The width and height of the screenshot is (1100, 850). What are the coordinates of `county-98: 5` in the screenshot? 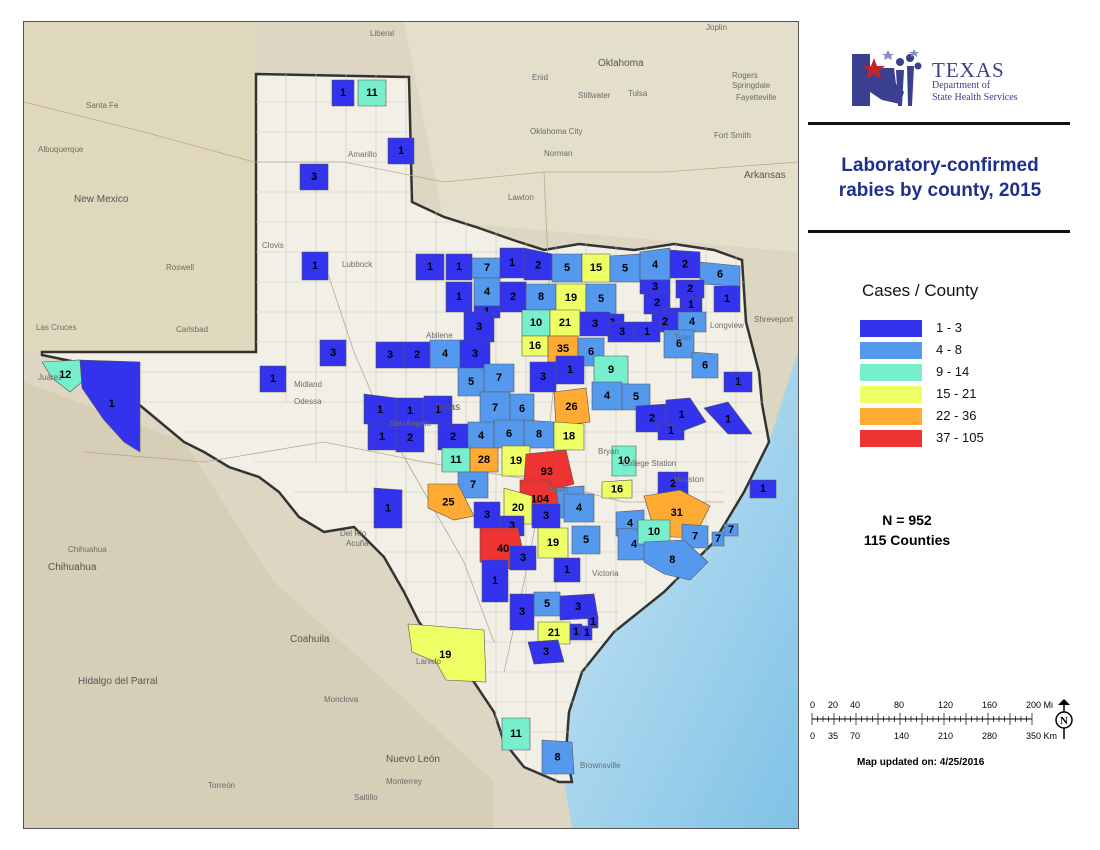 It's located at (586, 540).